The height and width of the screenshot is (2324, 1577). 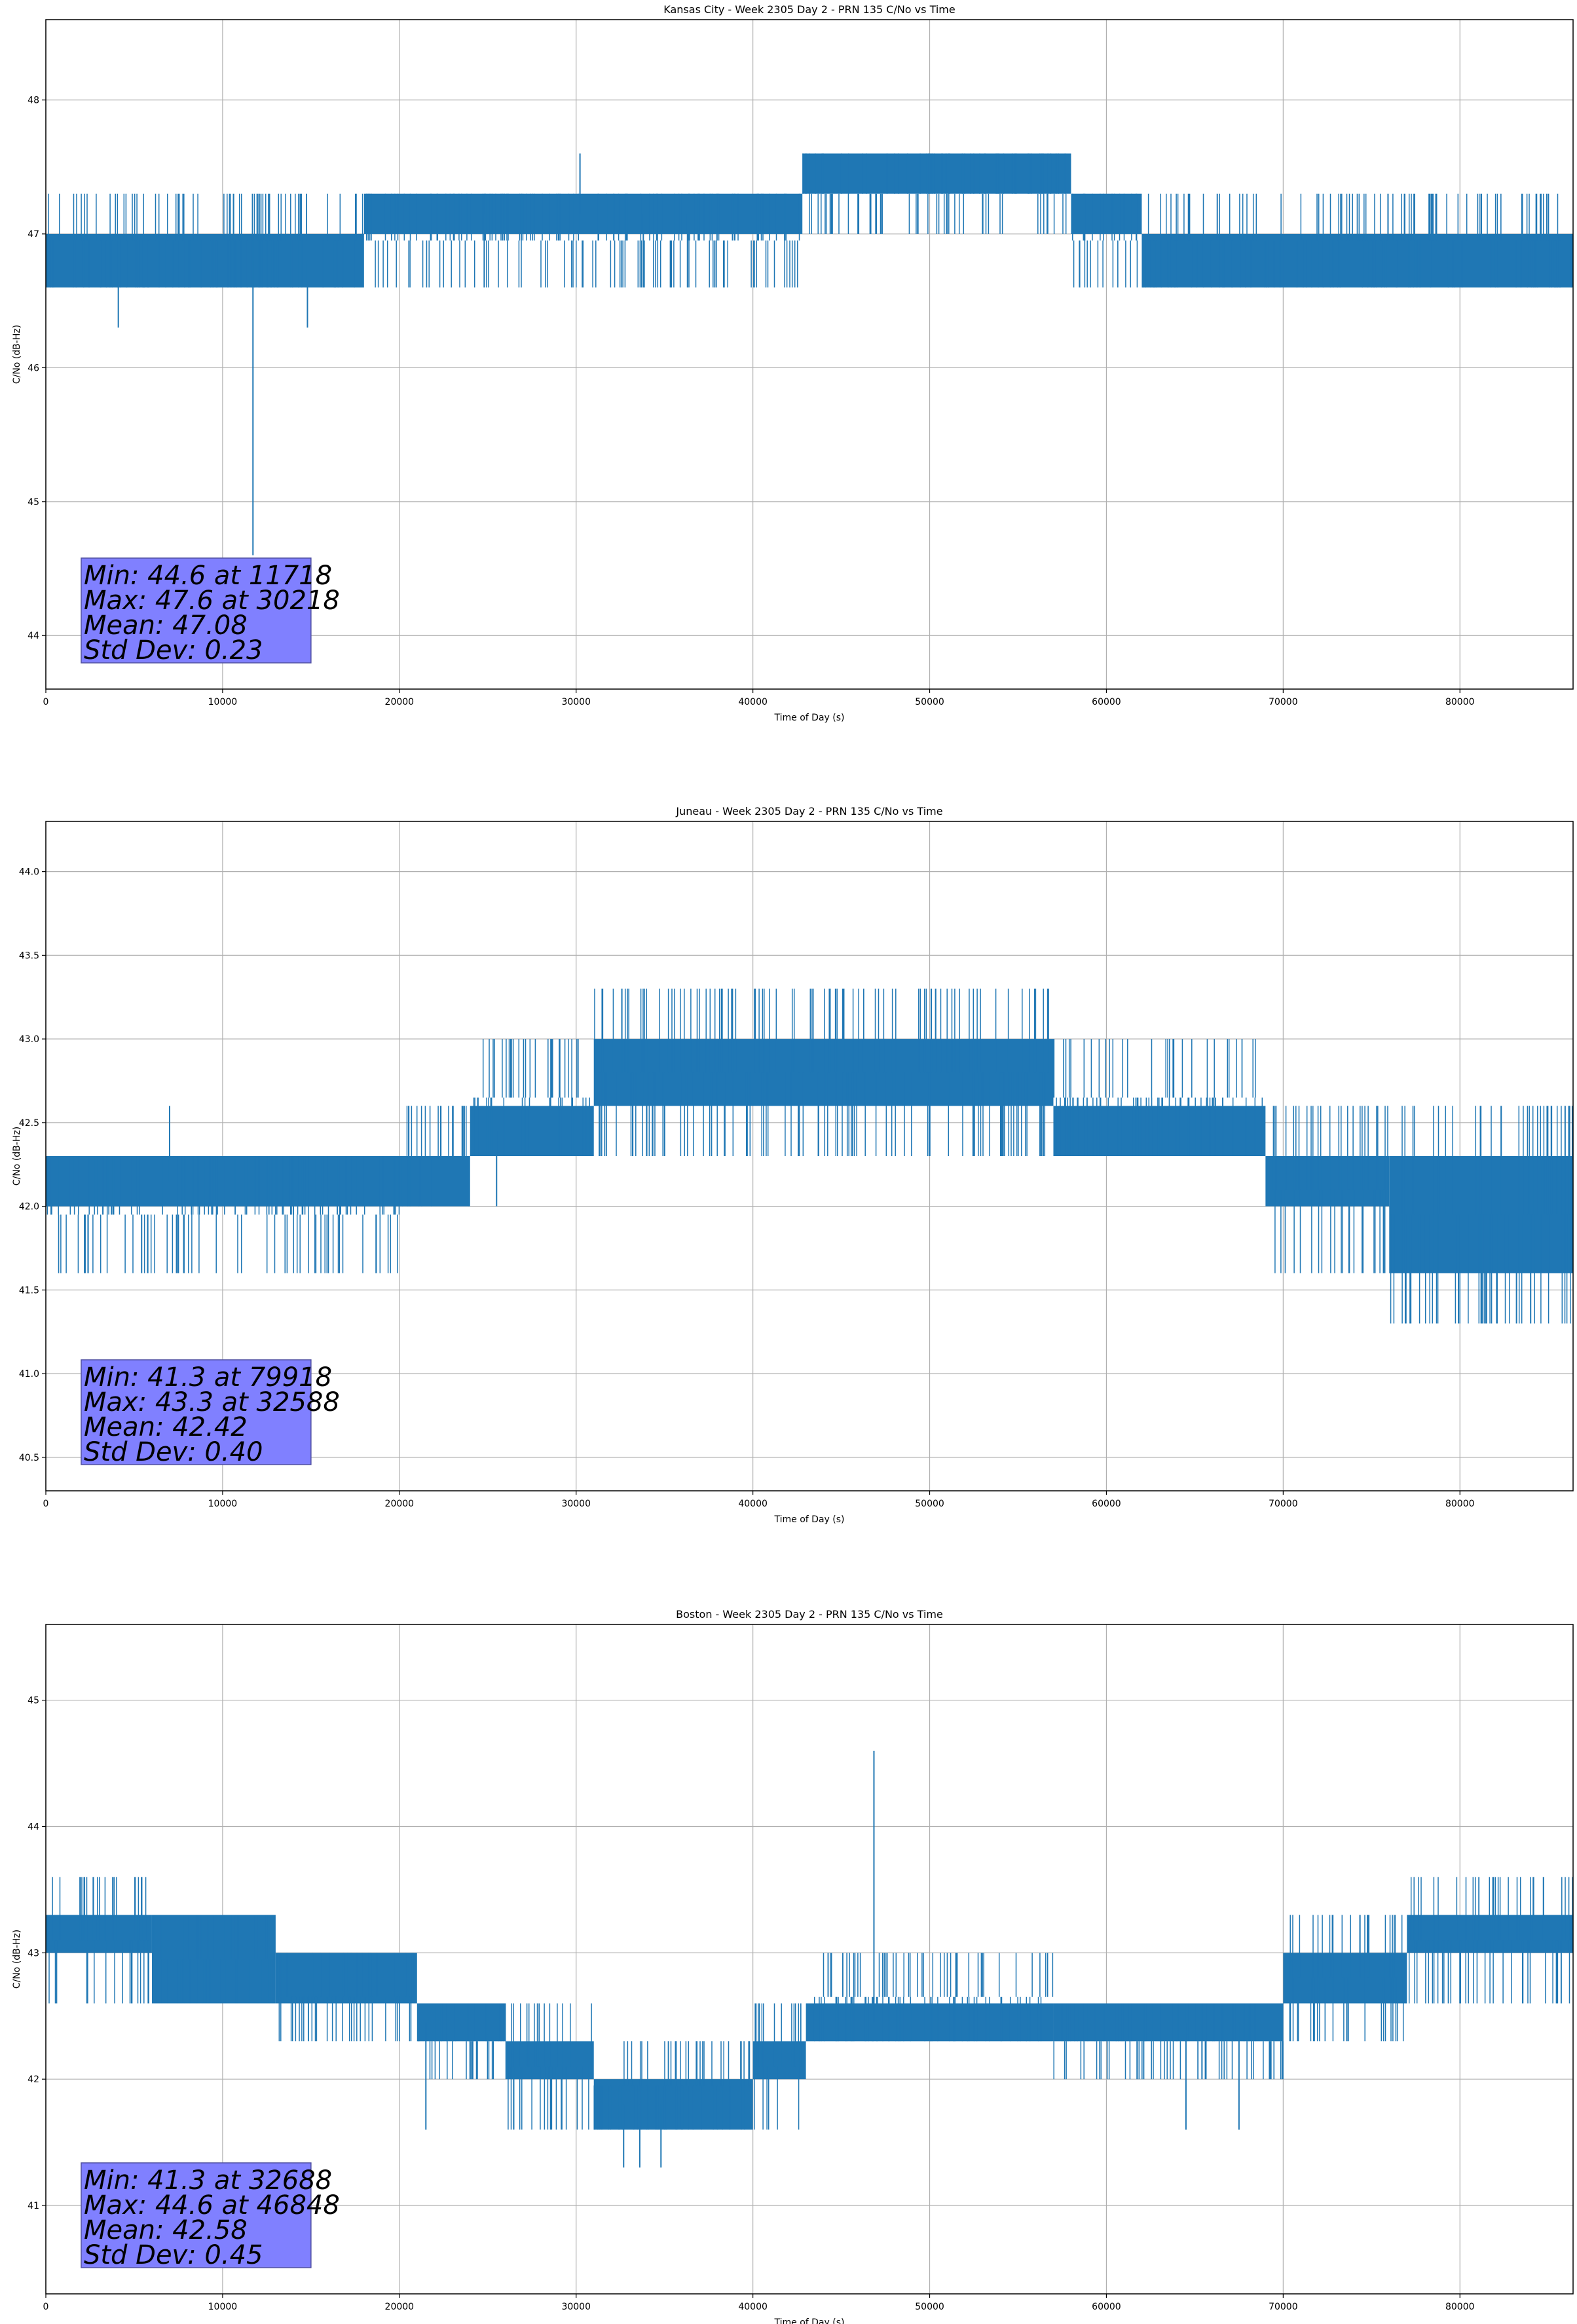 What do you see at coordinates (208, 2180) in the screenshot?
I see `stats-line: Min: 41.3 at 32688` at bounding box center [208, 2180].